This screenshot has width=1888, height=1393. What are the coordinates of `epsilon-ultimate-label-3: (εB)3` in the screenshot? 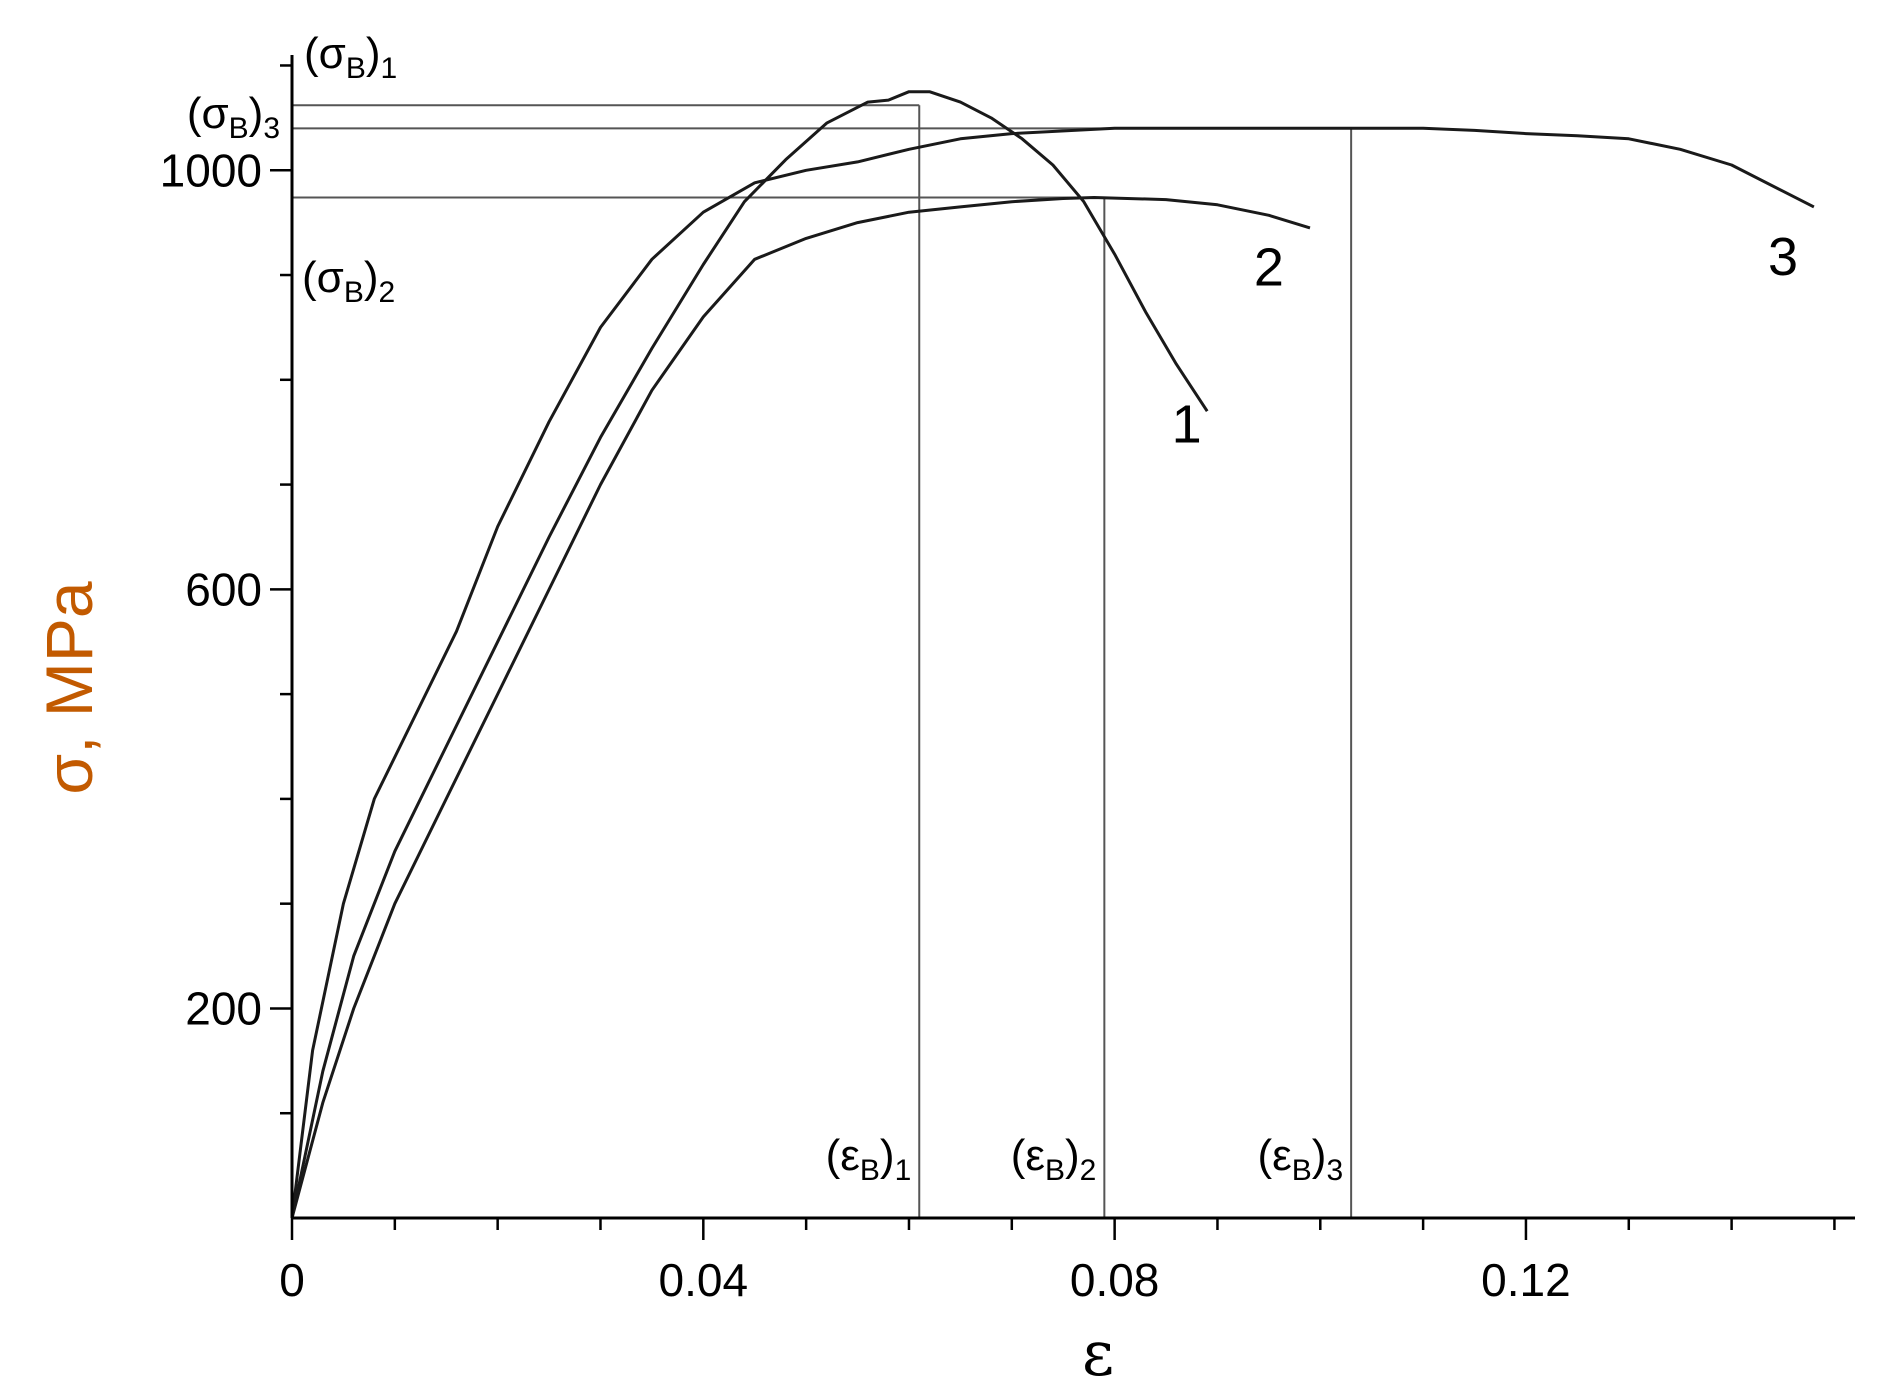 It's located at (1300, 1159).